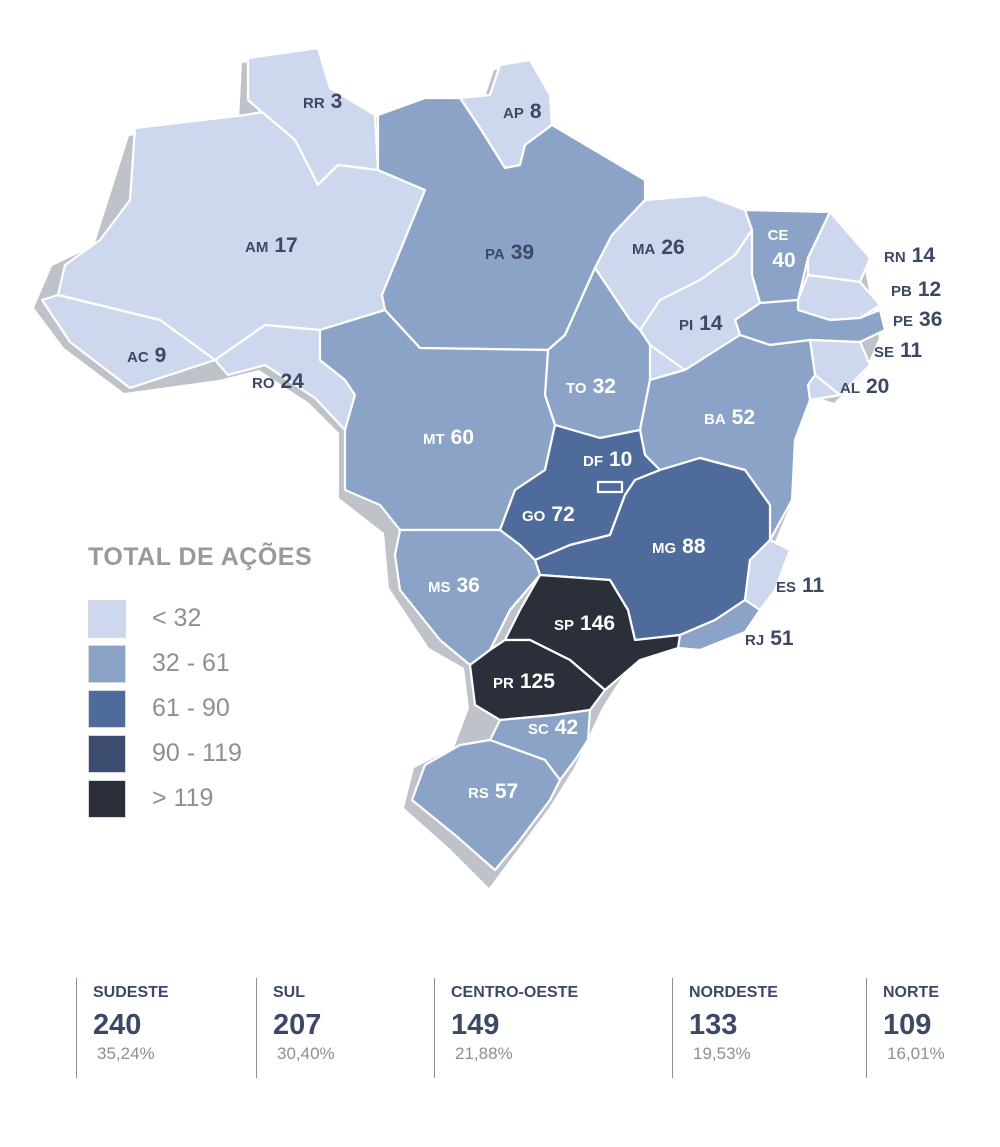 This screenshot has width=1000, height=1147. What do you see at coordinates (475, 1025) in the screenshot?
I see `region-total: 149` at bounding box center [475, 1025].